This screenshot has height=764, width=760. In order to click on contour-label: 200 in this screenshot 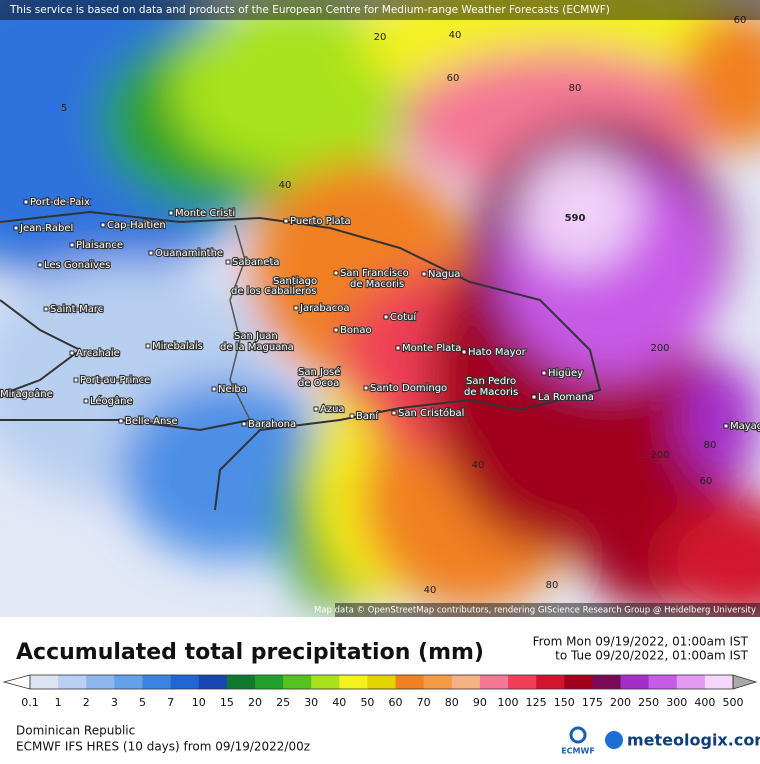, I will do `click(659, 455)`.